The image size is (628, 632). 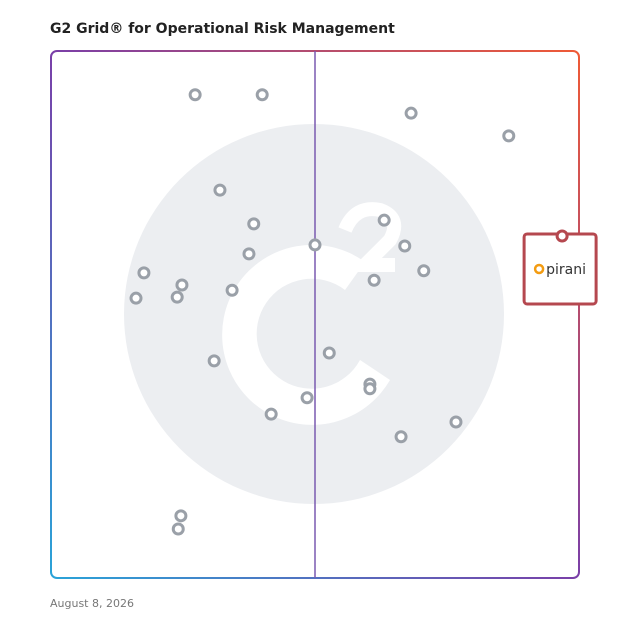 What do you see at coordinates (222, 29) in the screenshot?
I see `chart-title: G2 Grid® for Operational Risk Management` at bounding box center [222, 29].